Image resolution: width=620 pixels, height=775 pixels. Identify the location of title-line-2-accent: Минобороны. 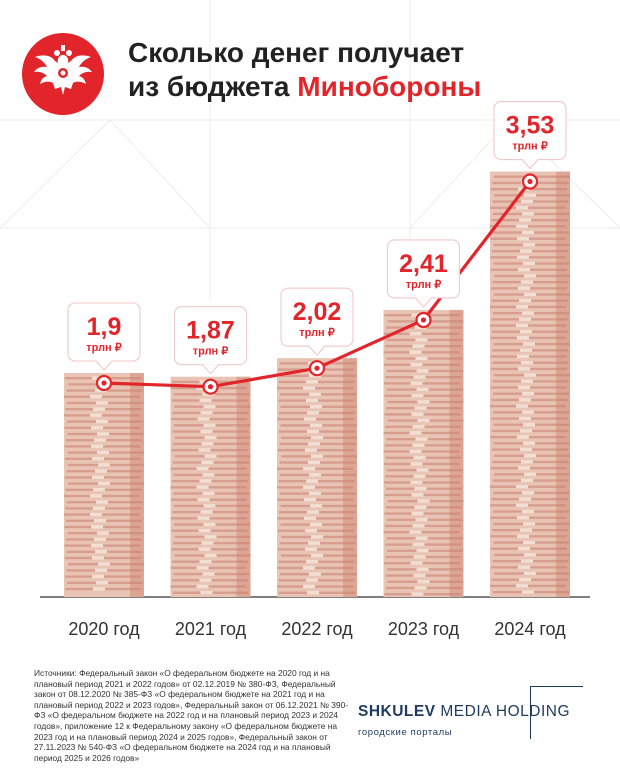
(389, 86).